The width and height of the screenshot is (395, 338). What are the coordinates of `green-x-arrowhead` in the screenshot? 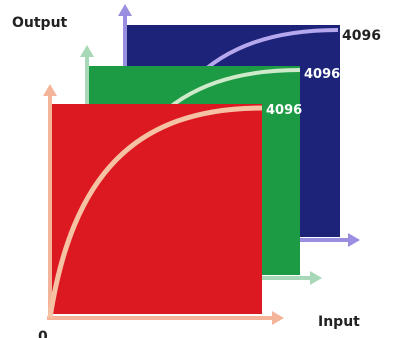 It's located at (316, 278).